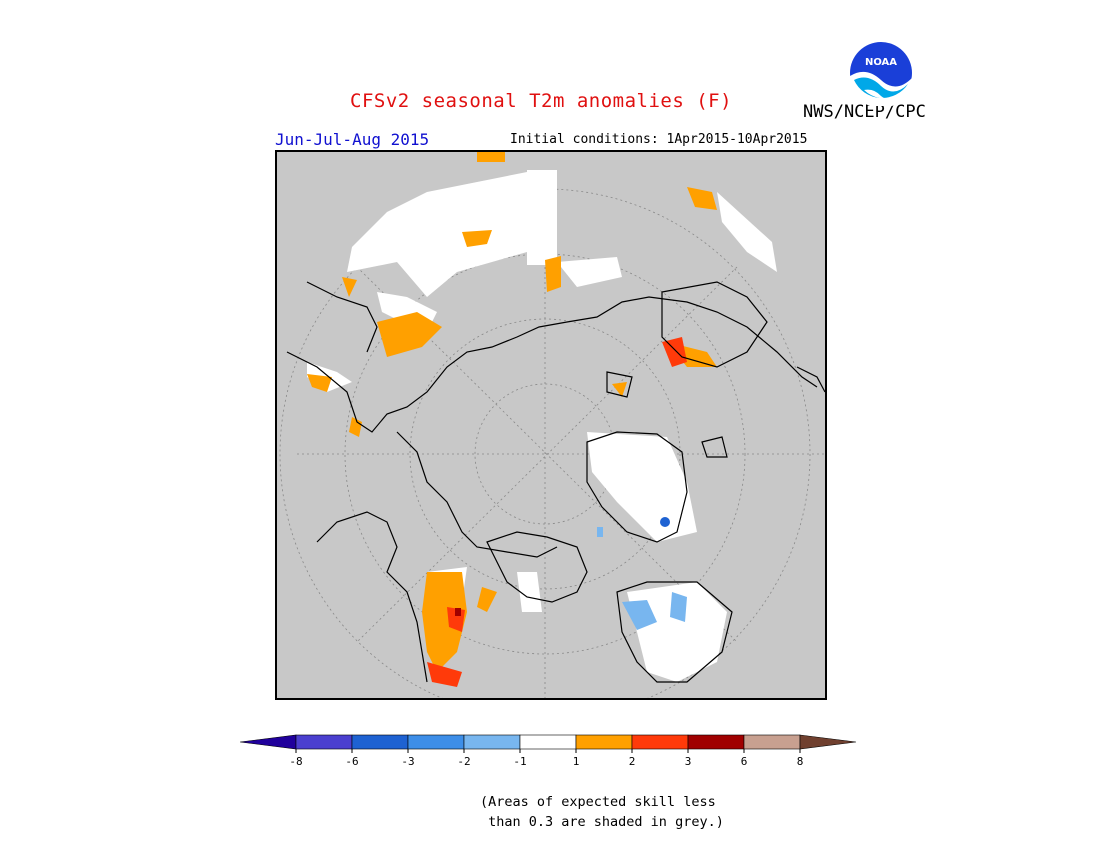 The height and width of the screenshot is (850, 1100). What do you see at coordinates (744, 761) in the screenshot?
I see `legend-tick-label: 6` at bounding box center [744, 761].